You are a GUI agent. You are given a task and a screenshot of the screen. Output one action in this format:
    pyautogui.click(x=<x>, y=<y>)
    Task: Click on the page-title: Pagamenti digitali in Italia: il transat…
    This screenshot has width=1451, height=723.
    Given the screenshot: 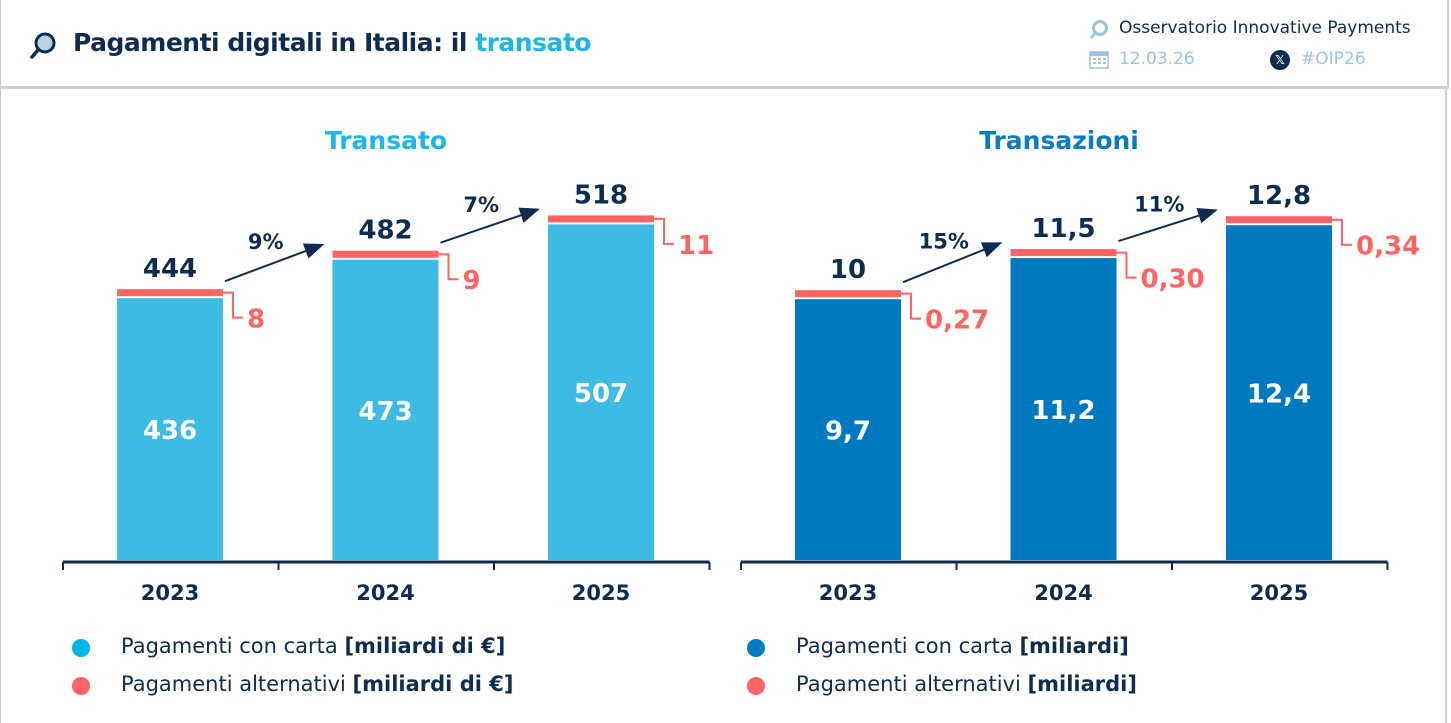 What is the action you would take?
    pyautogui.click(x=332, y=42)
    